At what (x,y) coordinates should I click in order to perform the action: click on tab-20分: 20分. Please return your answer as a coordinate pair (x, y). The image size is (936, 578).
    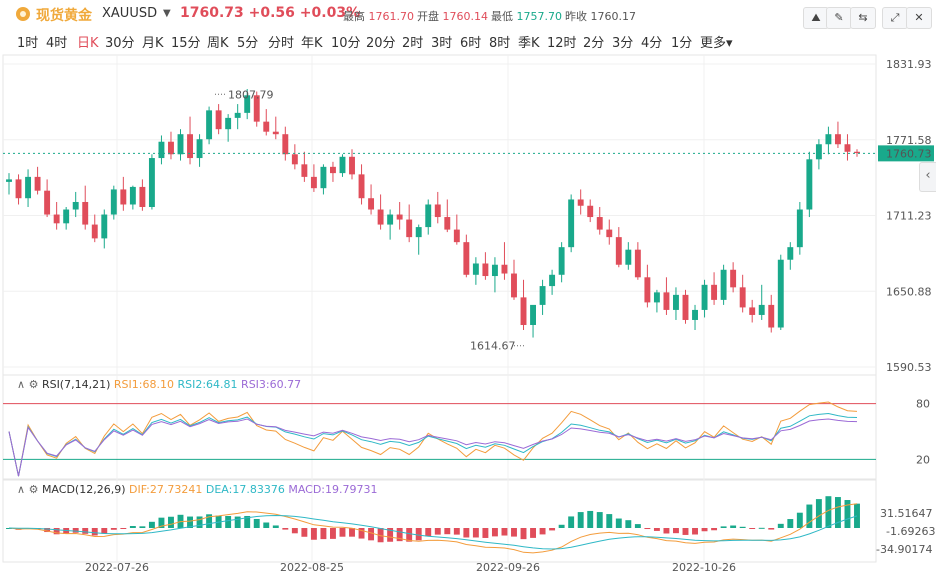
    Looking at the image, I should click on (381, 43).